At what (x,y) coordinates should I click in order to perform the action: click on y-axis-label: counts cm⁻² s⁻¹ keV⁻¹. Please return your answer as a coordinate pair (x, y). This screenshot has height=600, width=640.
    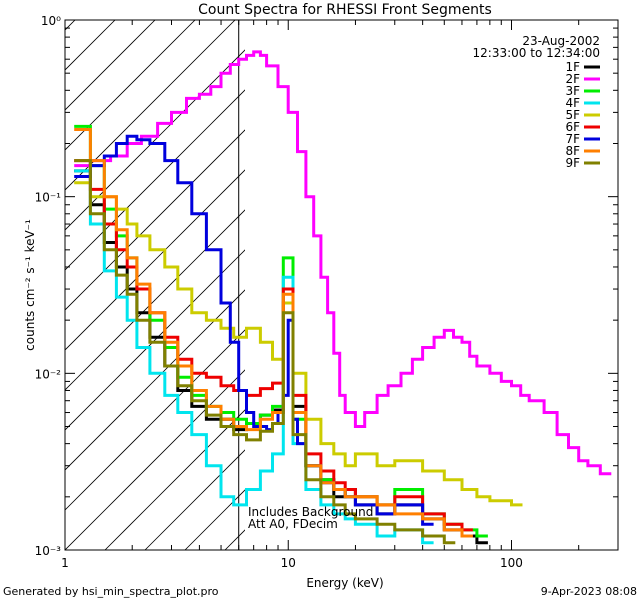
    Looking at the image, I should click on (30, 285).